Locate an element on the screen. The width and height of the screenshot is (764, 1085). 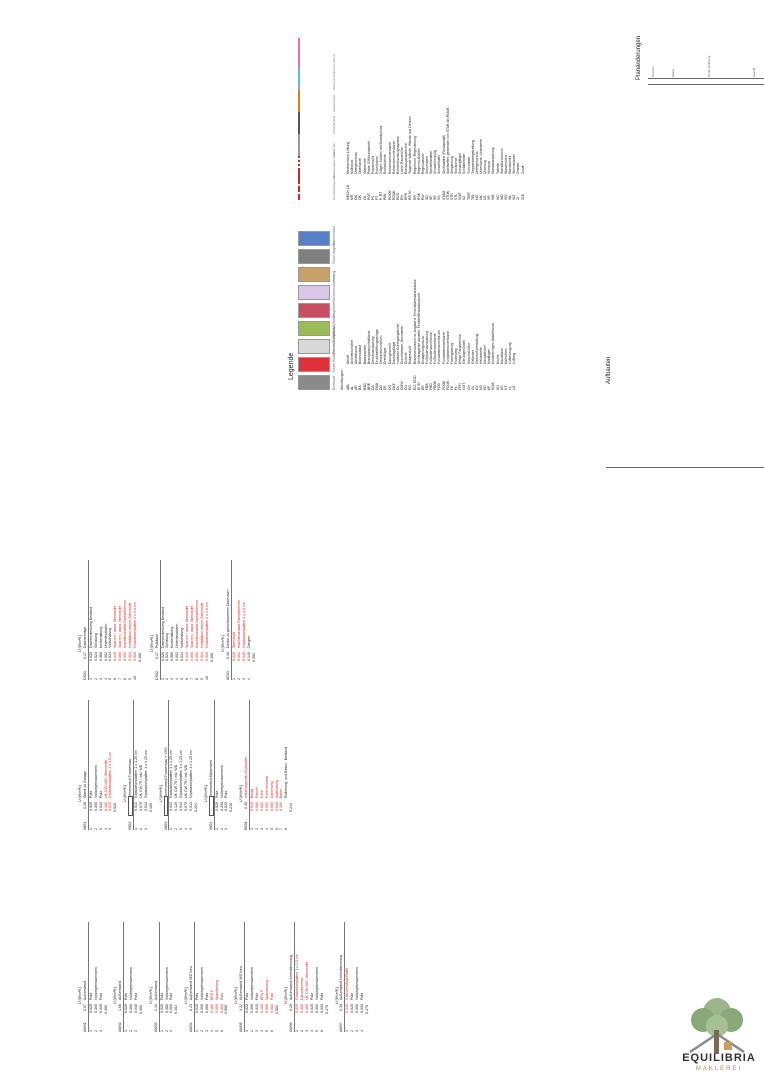
u-value: 0,30 is located at coordinates (341, 1007).